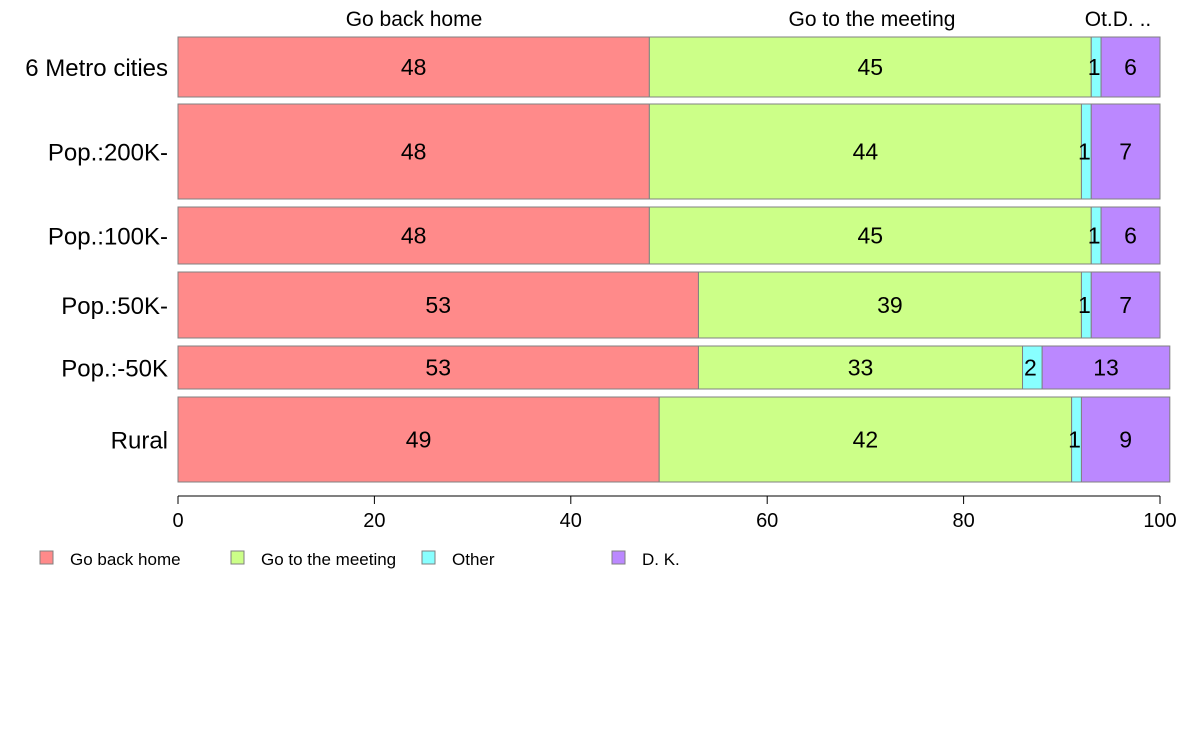  I want to click on x-tick-label: 0, so click(177, 521).